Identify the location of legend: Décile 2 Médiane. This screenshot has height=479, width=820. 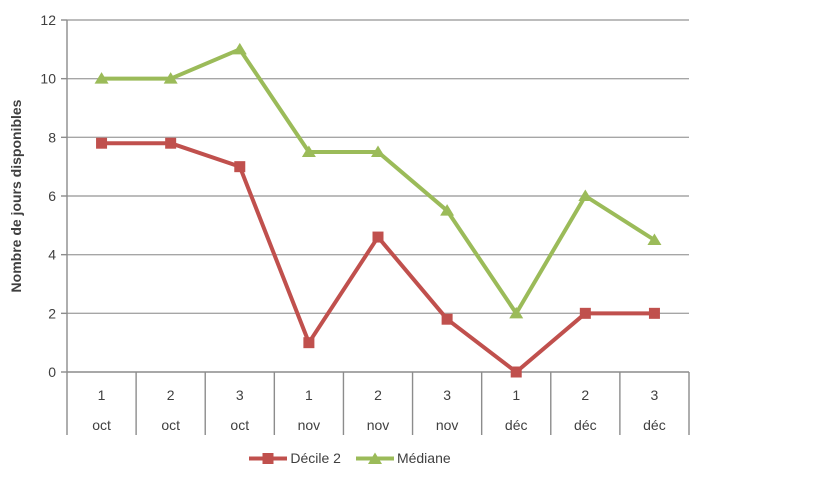
(350, 458).